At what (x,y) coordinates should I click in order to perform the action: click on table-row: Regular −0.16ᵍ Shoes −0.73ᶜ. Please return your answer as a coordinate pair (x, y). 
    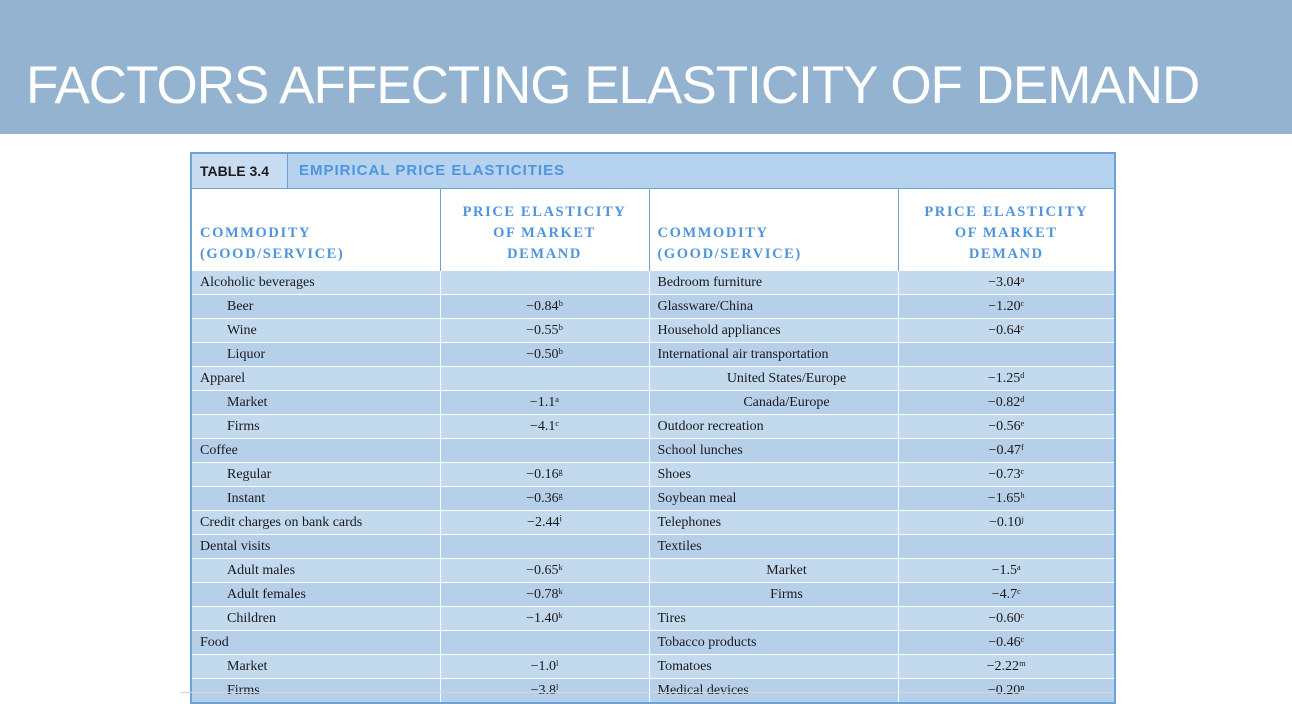
    Looking at the image, I should click on (653, 474).